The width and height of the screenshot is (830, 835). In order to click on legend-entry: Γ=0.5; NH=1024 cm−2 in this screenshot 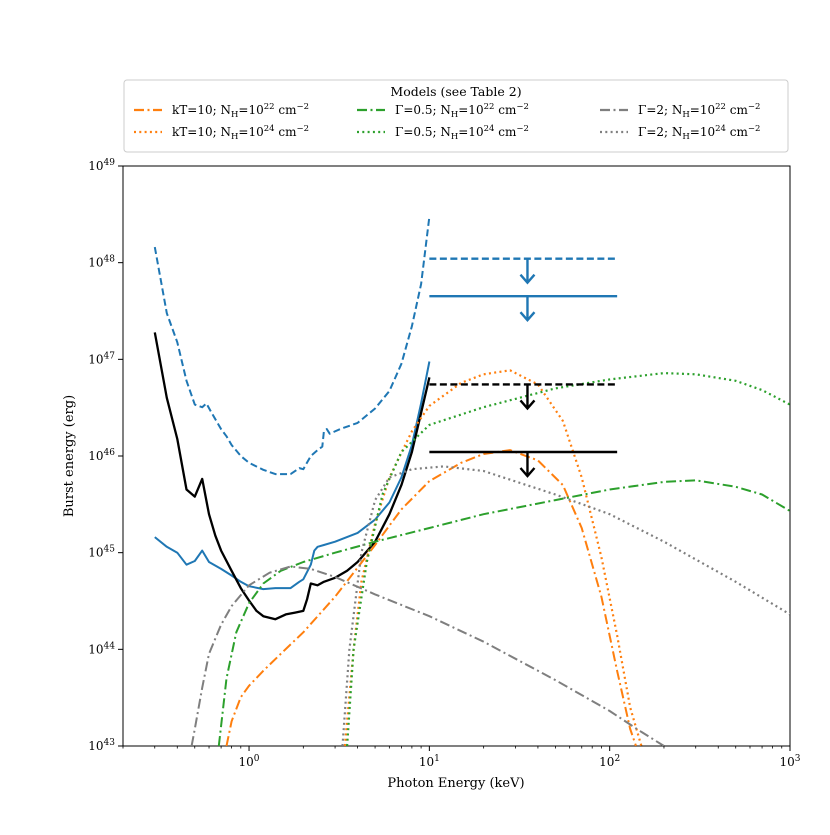, I will do `click(443, 133)`.